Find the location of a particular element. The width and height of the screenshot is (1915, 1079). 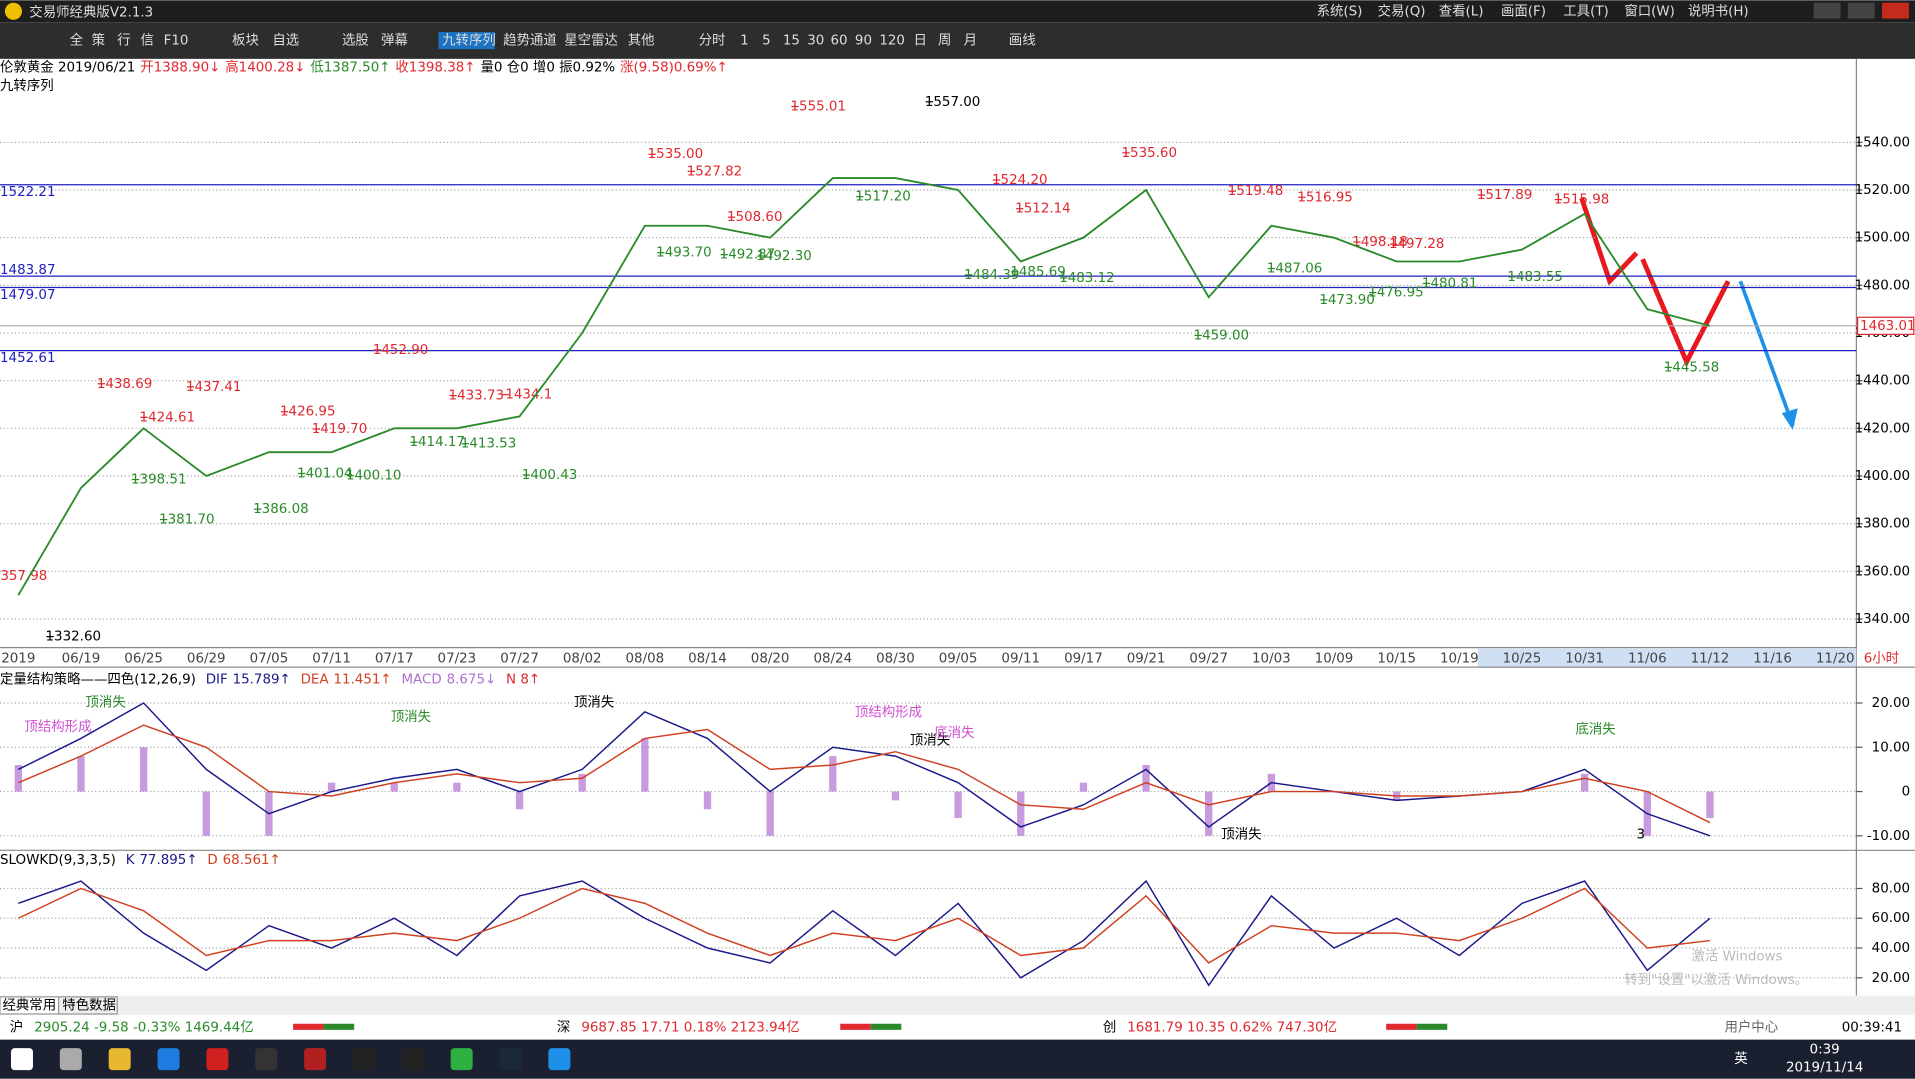

price-annotation: 1401.04 is located at coordinates (325, 474).